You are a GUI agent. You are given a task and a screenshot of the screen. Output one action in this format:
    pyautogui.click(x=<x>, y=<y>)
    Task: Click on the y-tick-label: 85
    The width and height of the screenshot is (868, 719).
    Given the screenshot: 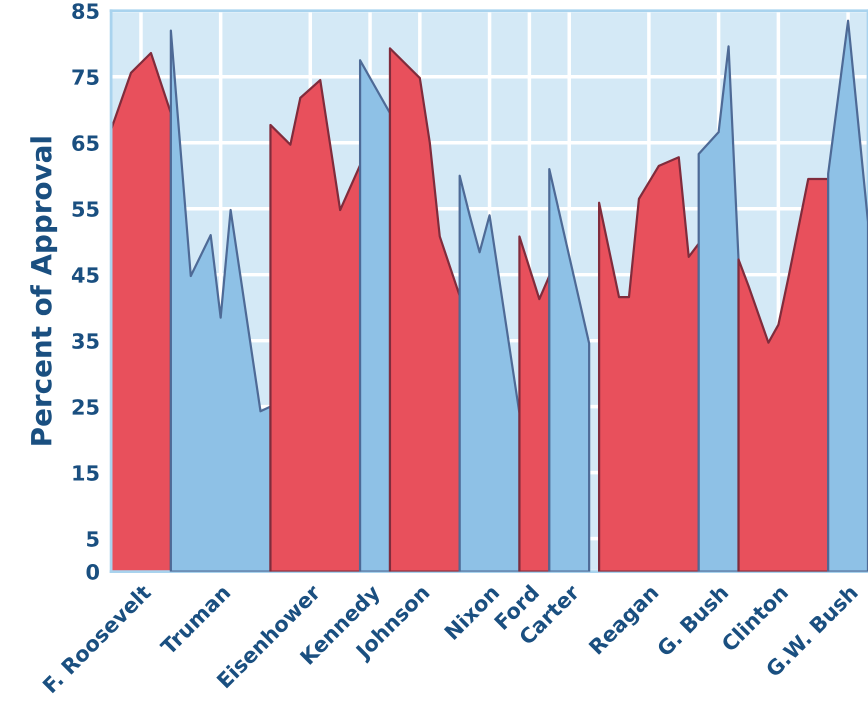 What is the action you would take?
    pyautogui.click(x=85, y=11)
    